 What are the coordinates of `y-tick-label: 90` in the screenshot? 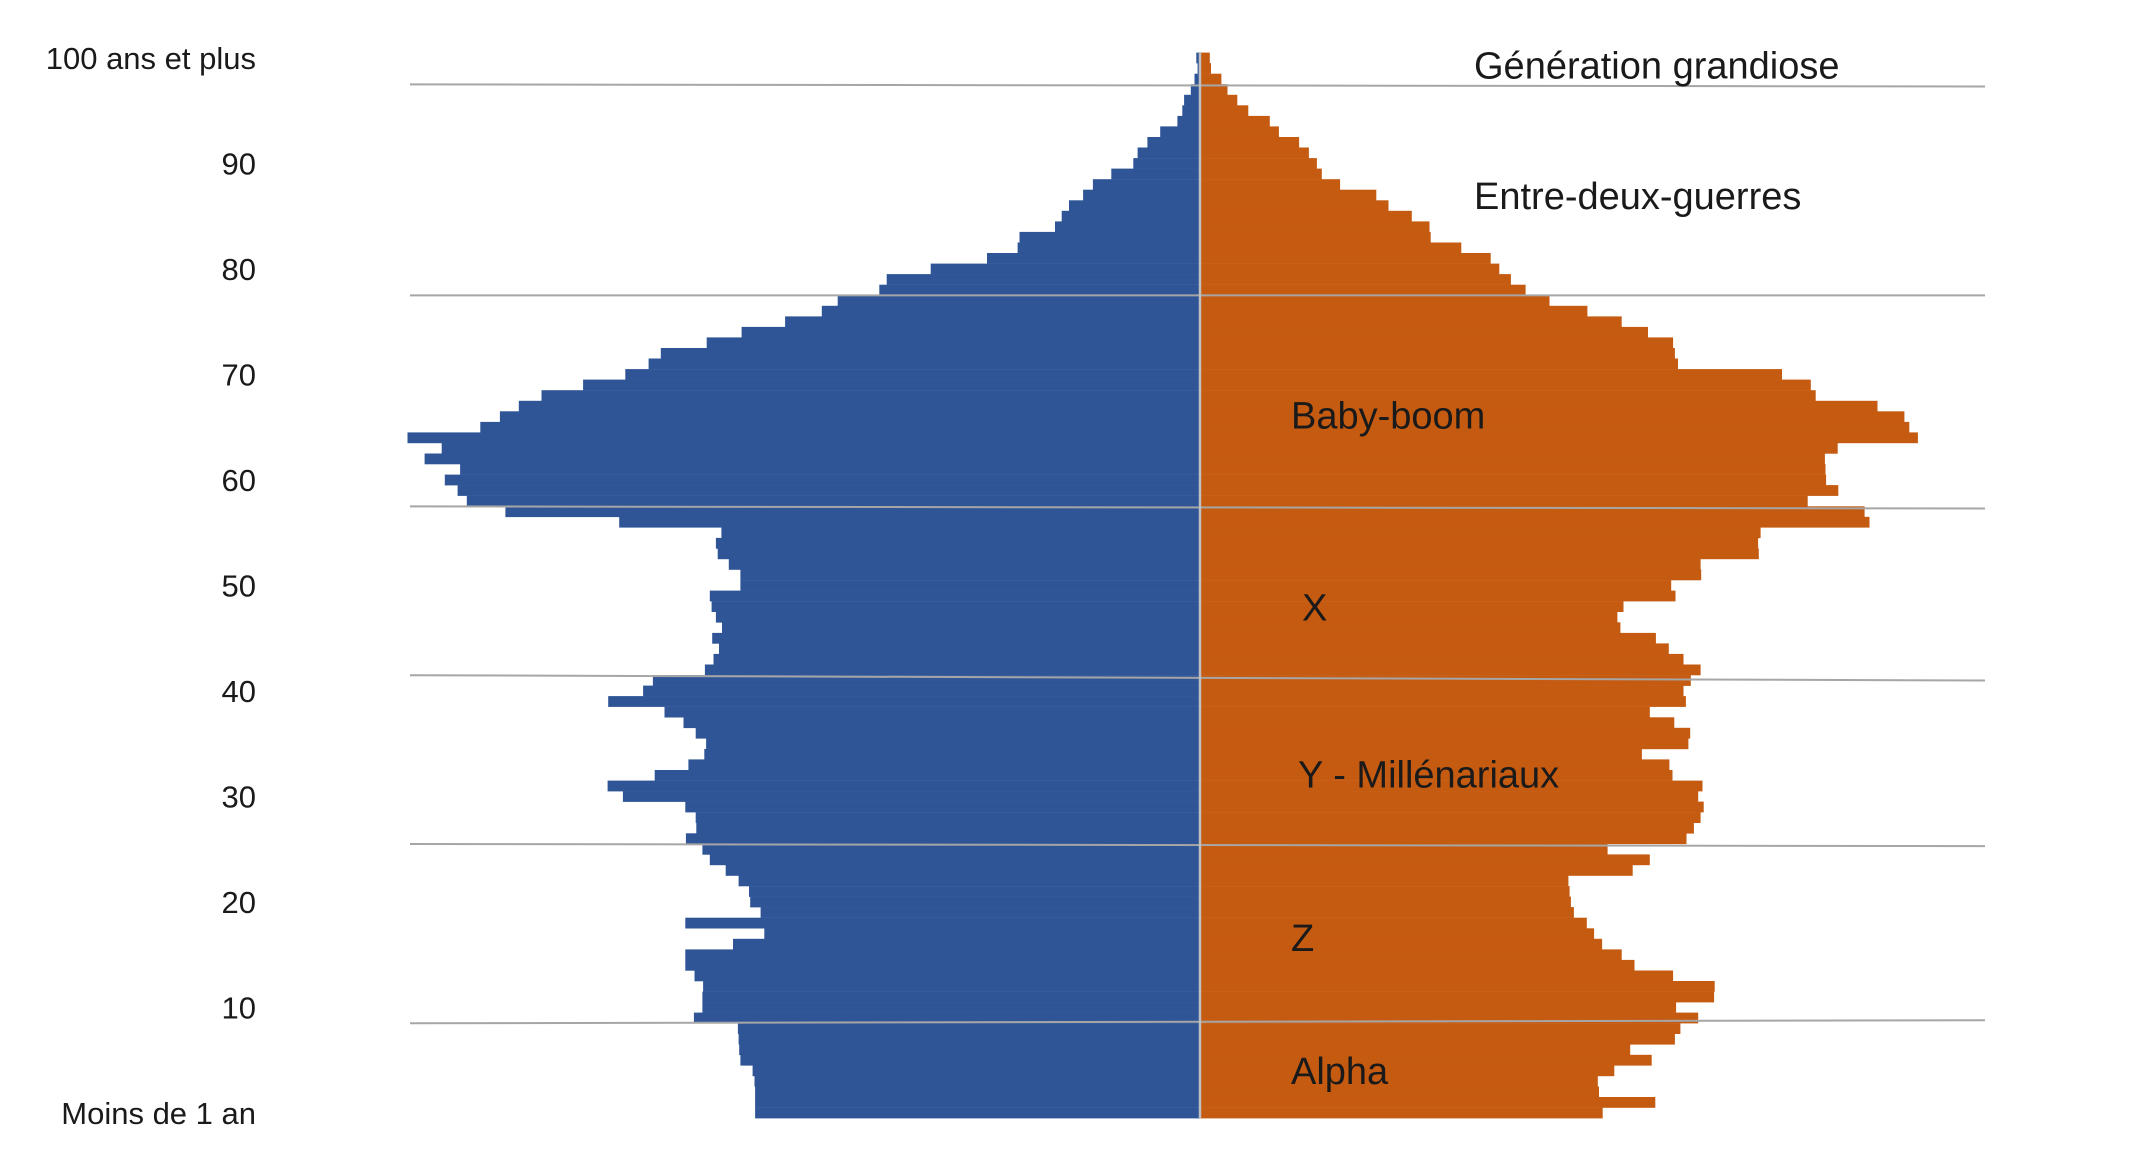 It's located at (239, 164).